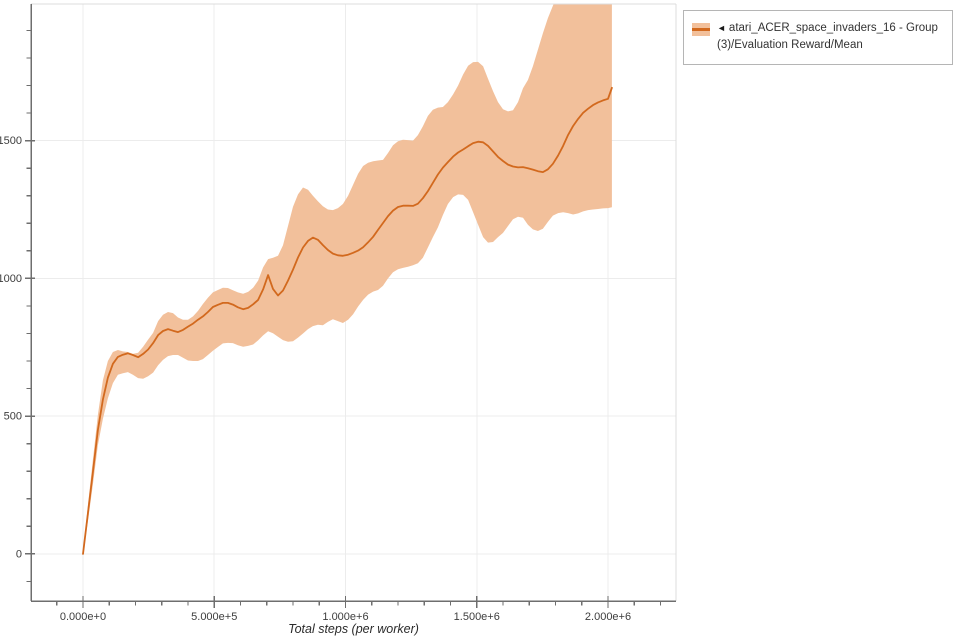 Image resolution: width=960 pixels, height=640 pixels. I want to click on x-axis-title: Total steps (per worker), so click(353, 629).